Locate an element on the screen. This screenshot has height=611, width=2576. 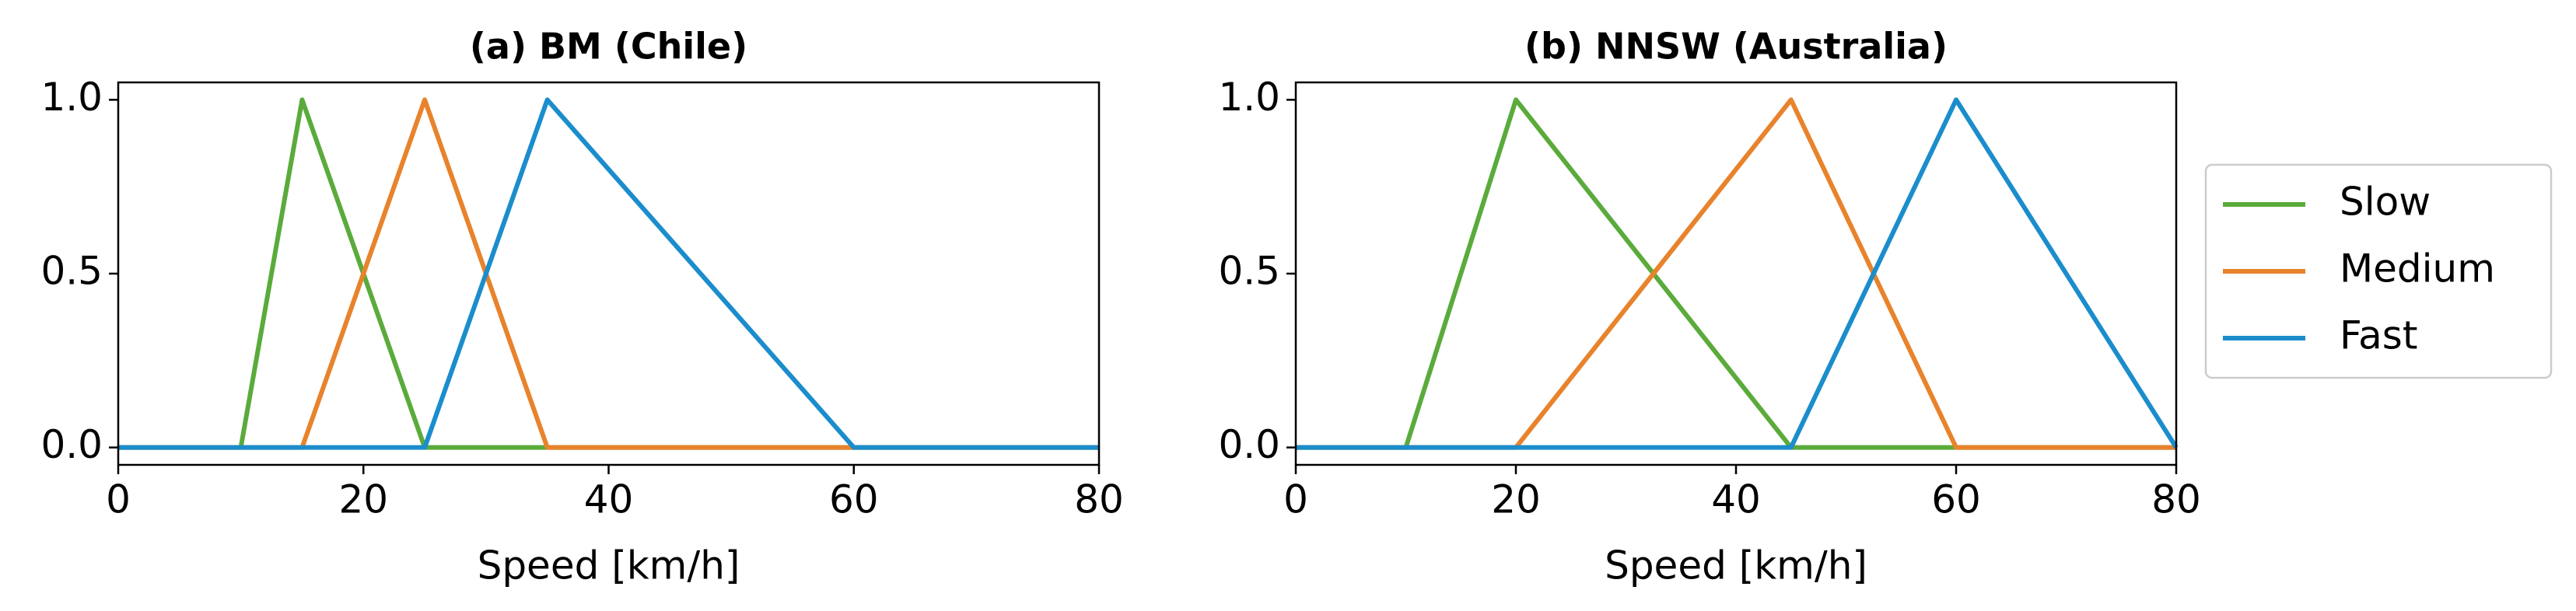
legend-box is located at coordinates (2379, 271).